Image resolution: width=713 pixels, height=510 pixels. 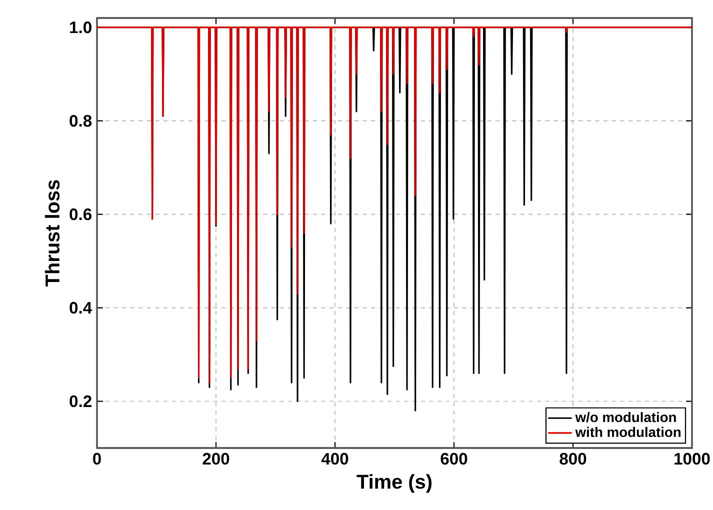 I want to click on y-axis-title: Thrust loss, so click(x=52, y=233).